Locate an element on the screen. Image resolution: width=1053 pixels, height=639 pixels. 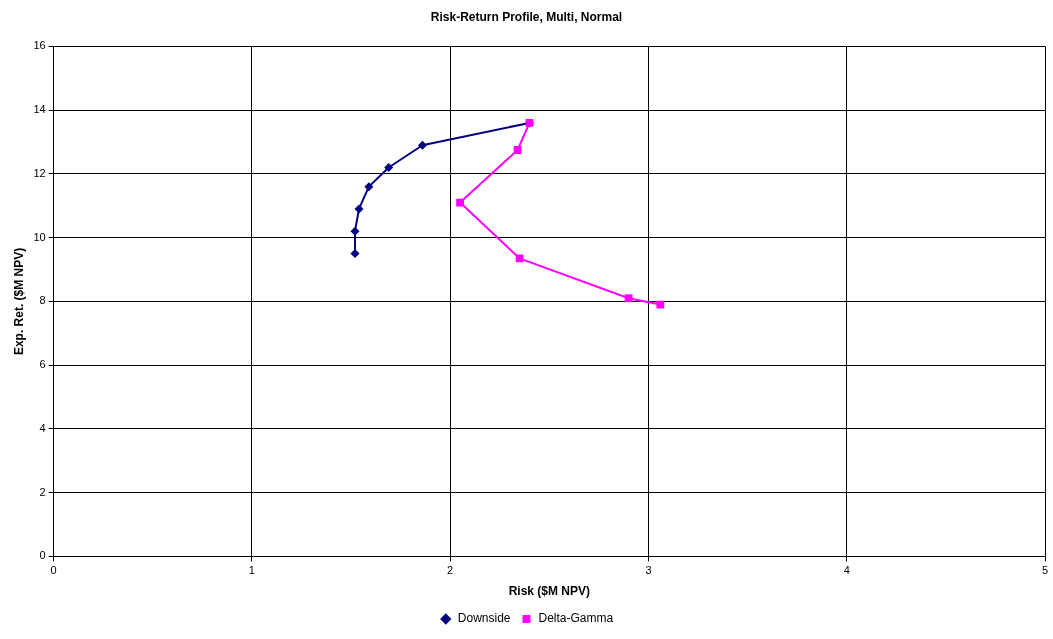
y-tick-label: 14 is located at coordinates (39, 109).